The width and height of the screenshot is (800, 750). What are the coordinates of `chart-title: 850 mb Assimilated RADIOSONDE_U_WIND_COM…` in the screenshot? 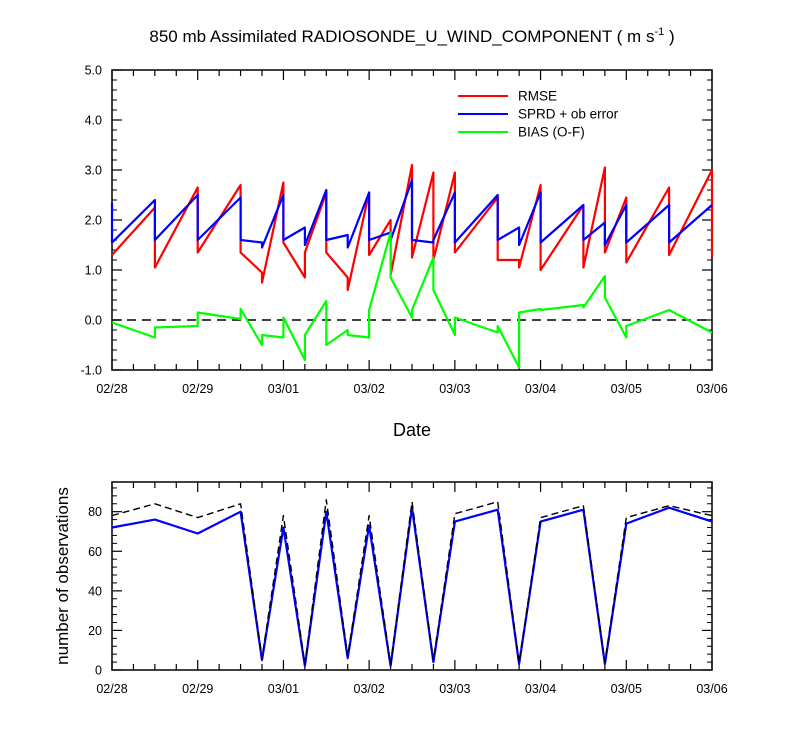 It's located at (411, 36).